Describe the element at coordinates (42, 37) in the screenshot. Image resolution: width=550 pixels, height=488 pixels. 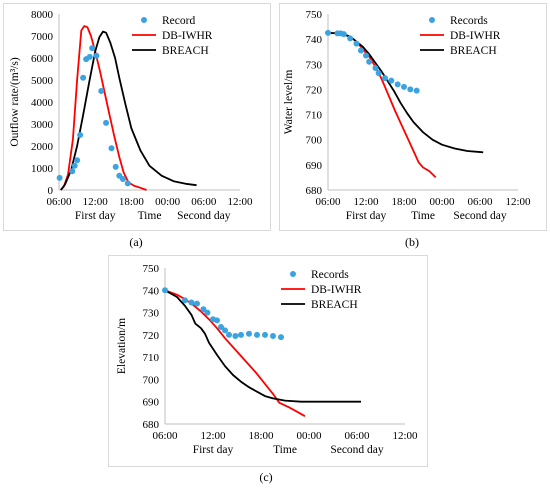
I see `y-tick-label: 7000` at that location.